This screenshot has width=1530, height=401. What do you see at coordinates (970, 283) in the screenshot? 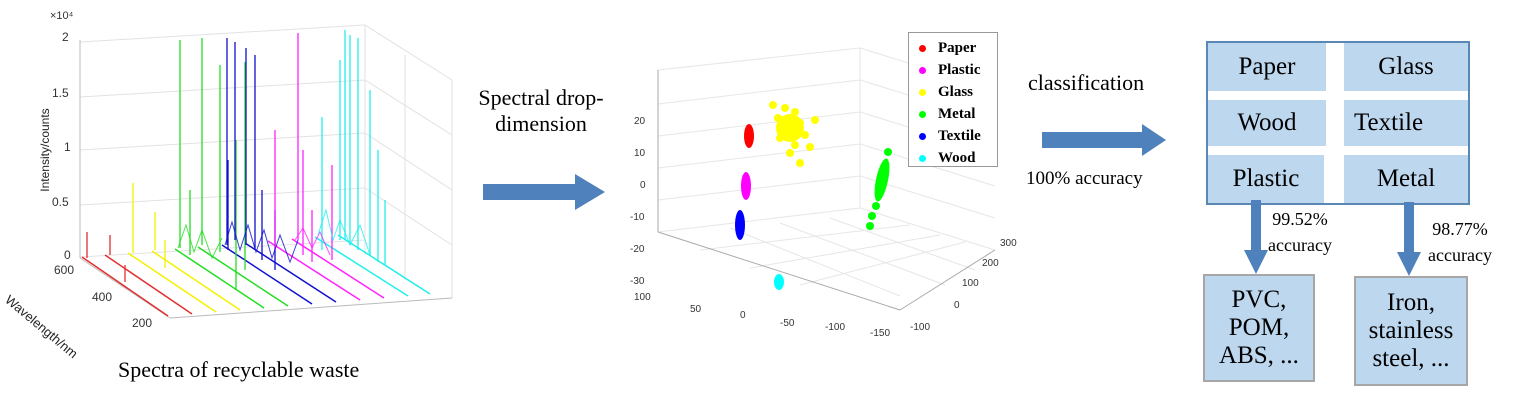
I see `ytick-100: 100` at bounding box center [970, 283].